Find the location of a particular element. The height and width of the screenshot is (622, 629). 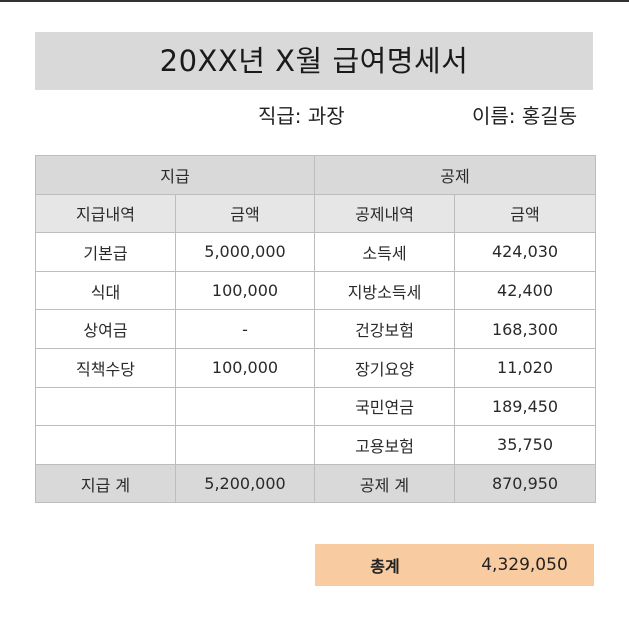

pay-item-cell: 식대 is located at coordinates (105, 290).